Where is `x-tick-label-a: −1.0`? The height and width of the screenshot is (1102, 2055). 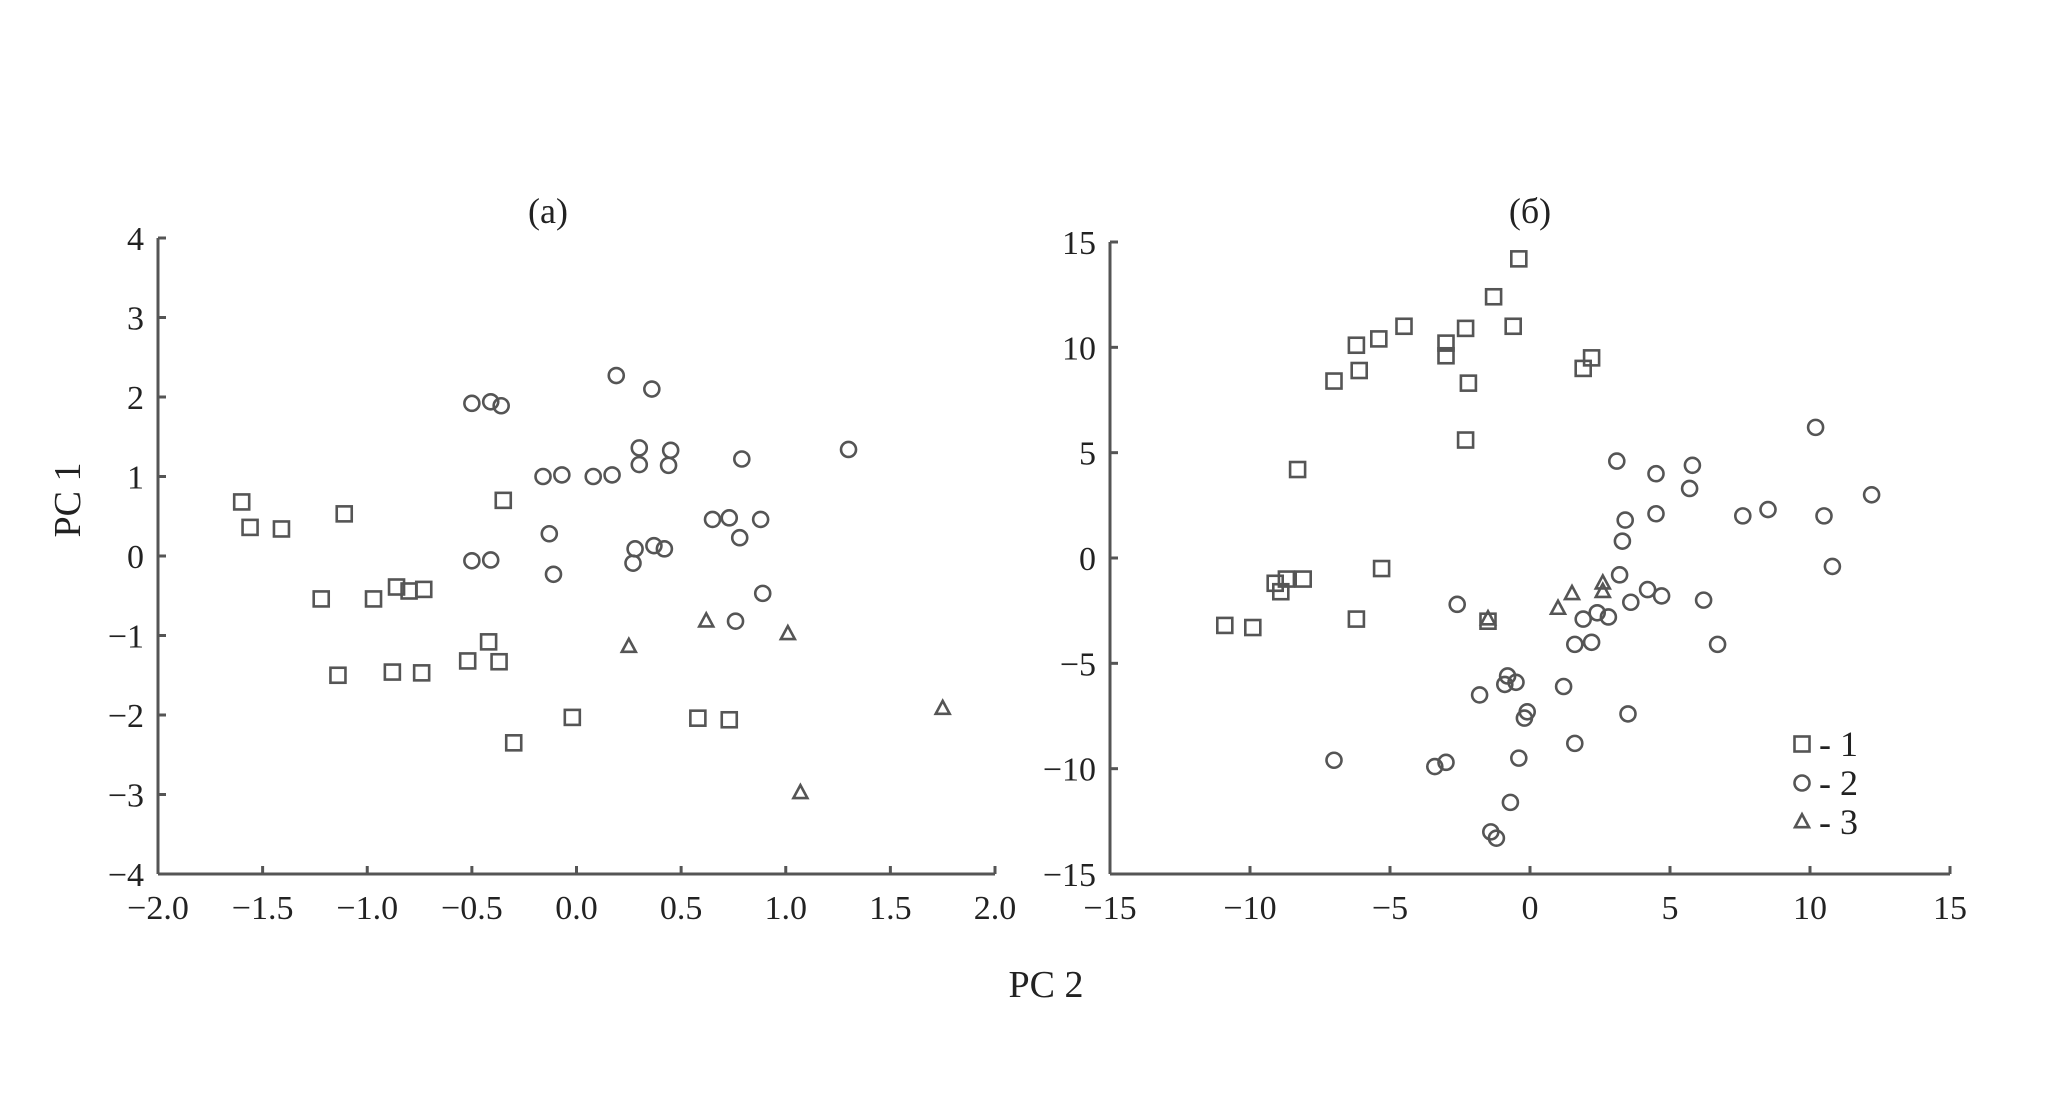 x-tick-label-a: −1.0 is located at coordinates (367, 908).